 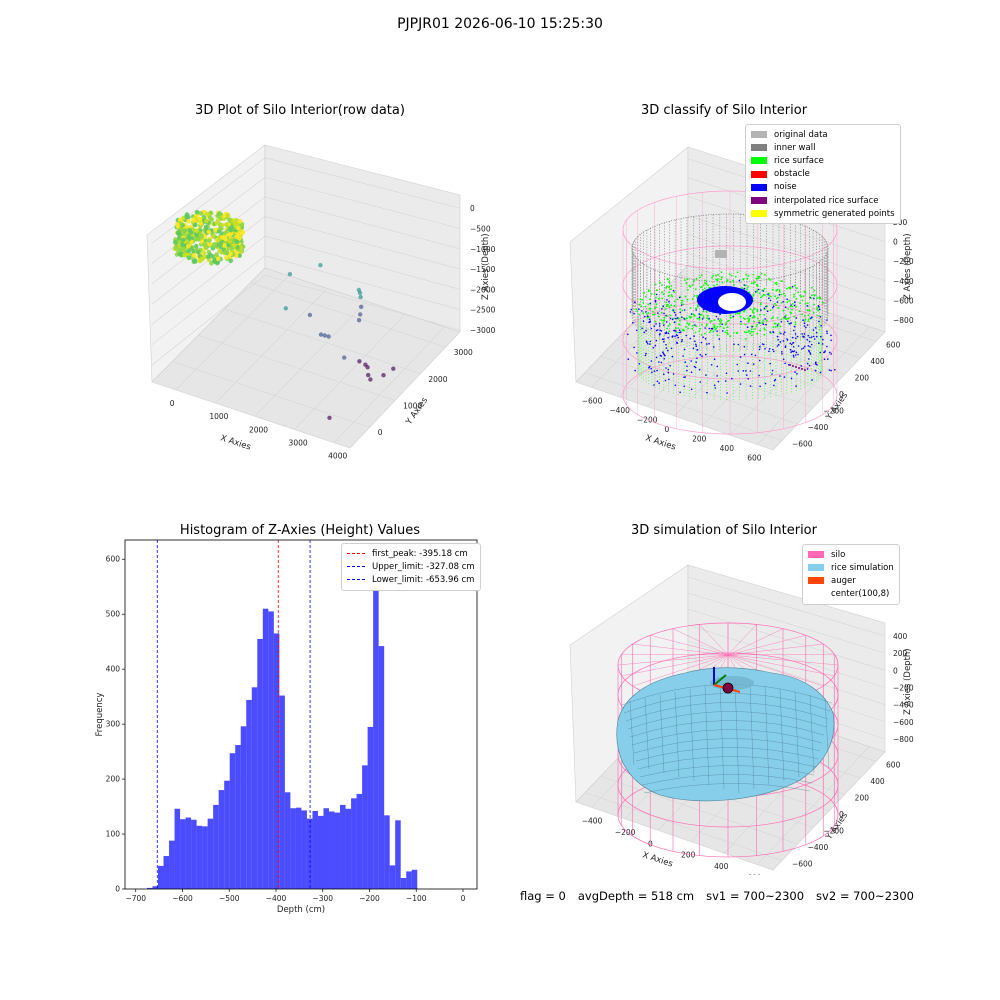 What do you see at coordinates (851, 567) in the screenshot?
I see `simulation-legend-item: rice simulation` at bounding box center [851, 567].